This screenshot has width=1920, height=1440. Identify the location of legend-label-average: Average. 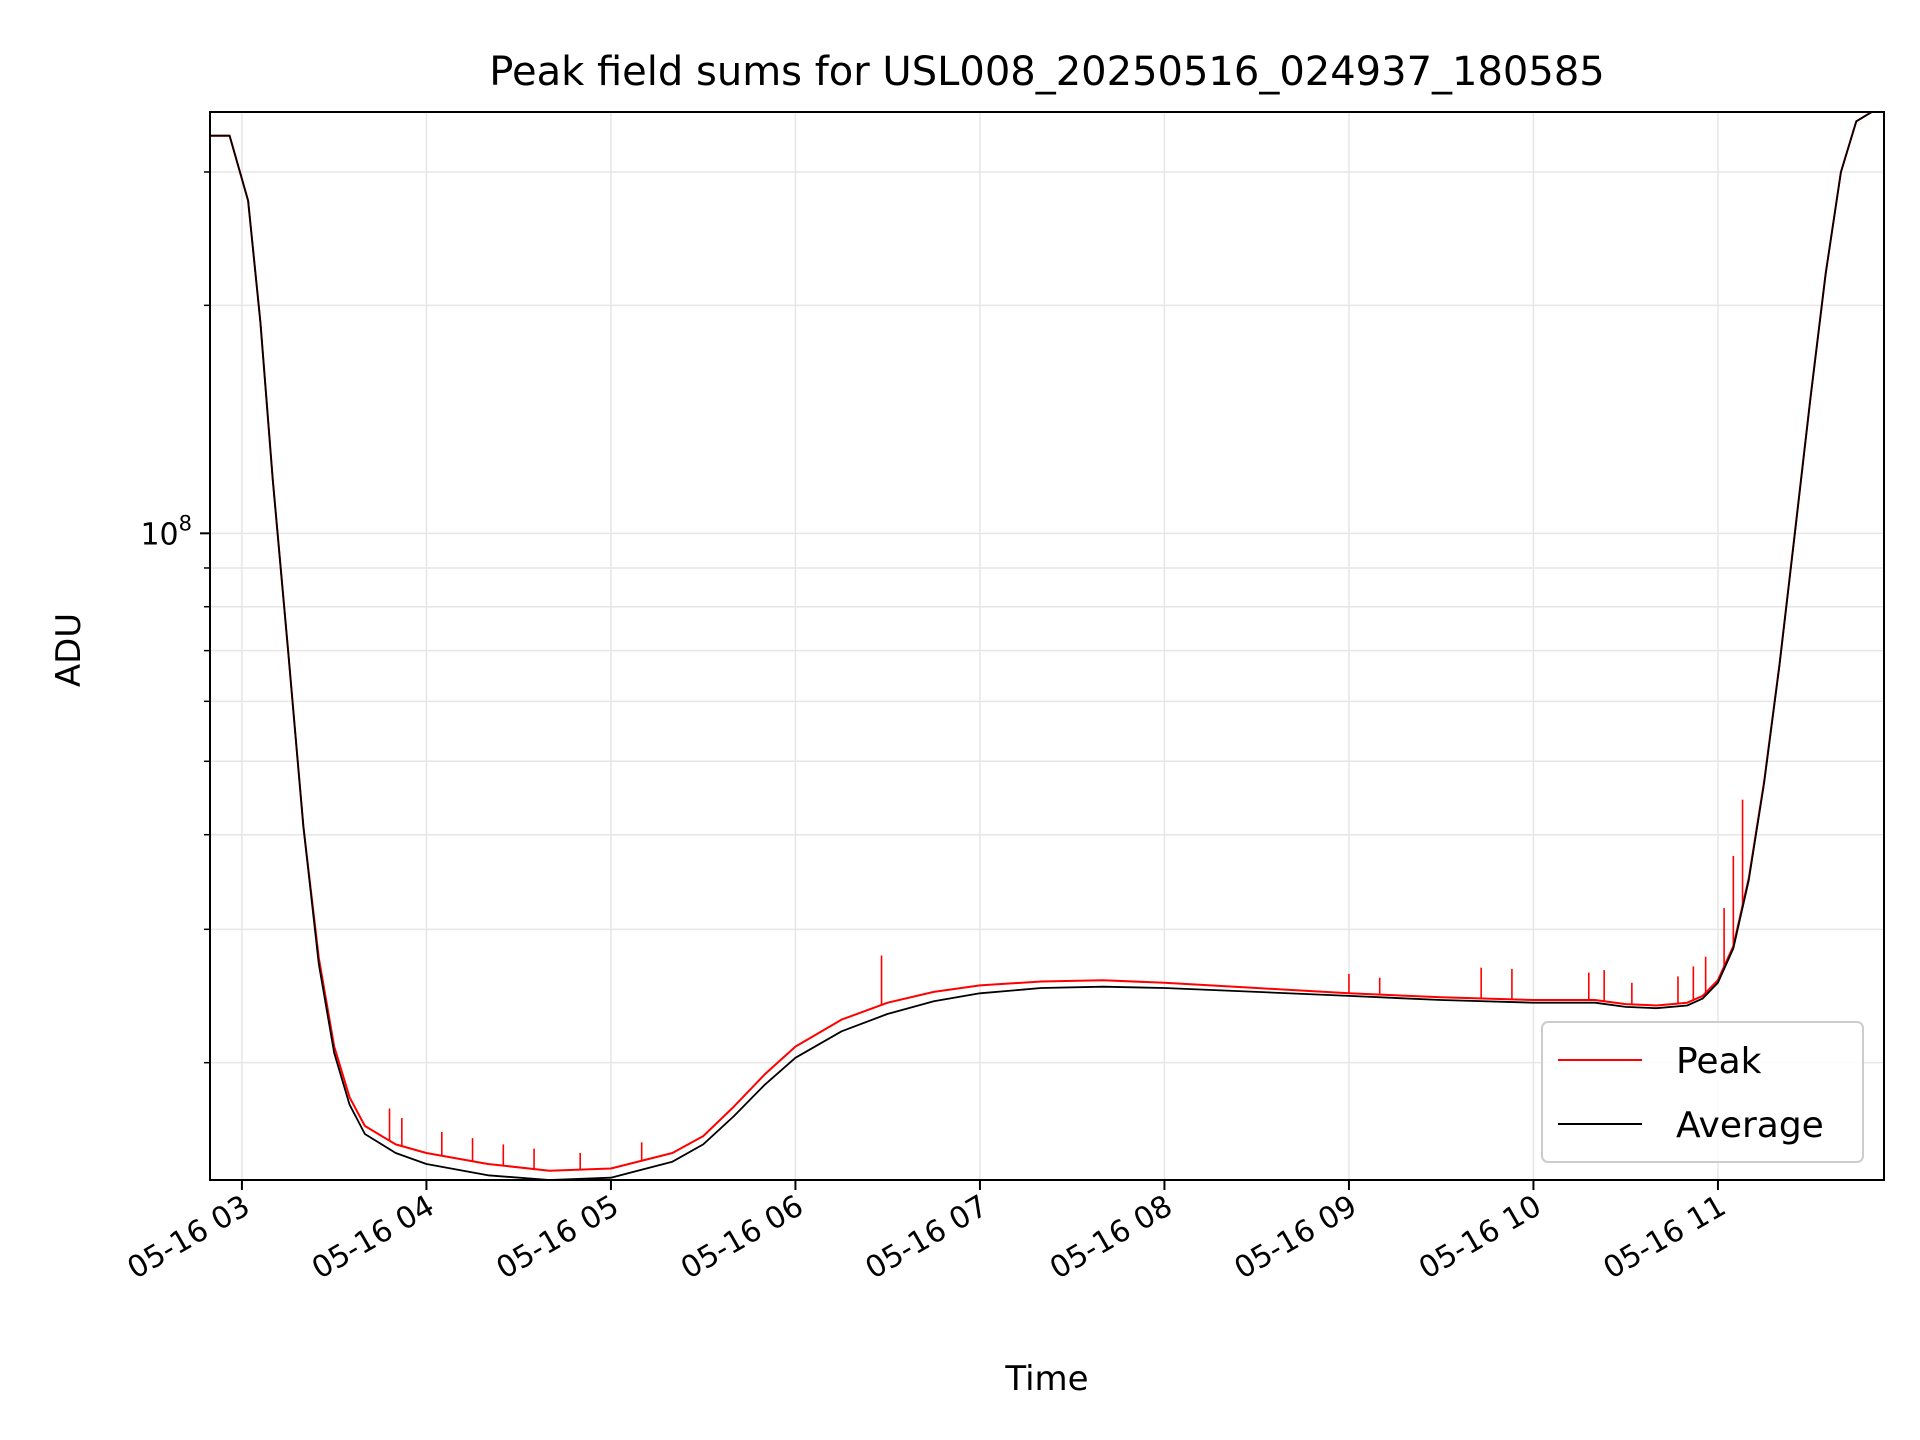
(1750, 1125).